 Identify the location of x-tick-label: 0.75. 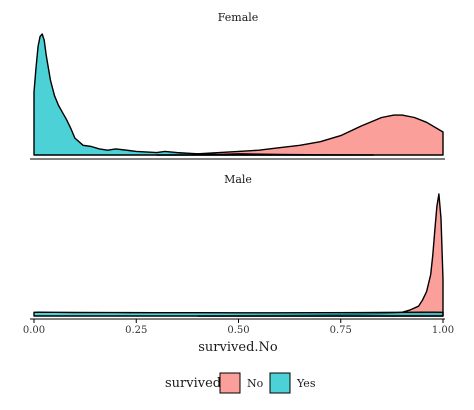
(341, 330).